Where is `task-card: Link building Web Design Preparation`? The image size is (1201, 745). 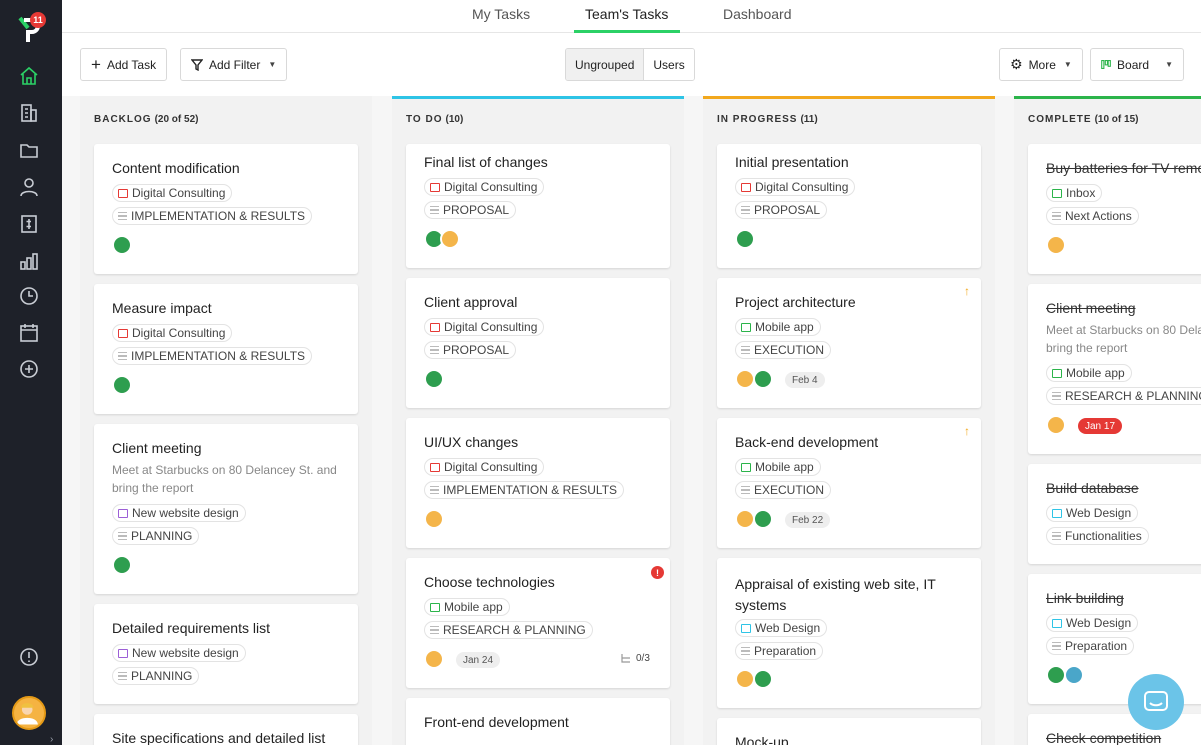 task-card: Link building Web Design Preparation is located at coordinates (1114, 639).